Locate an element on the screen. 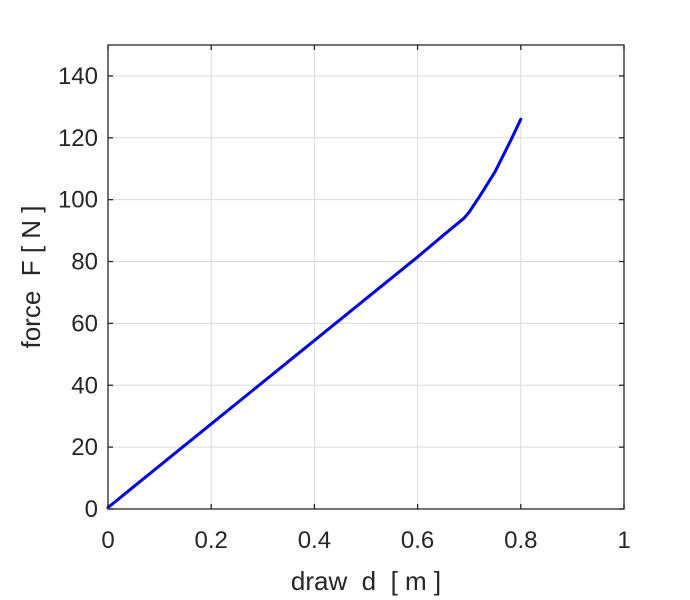  x-tick-label: 0.4 is located at coordinates (314, 540).